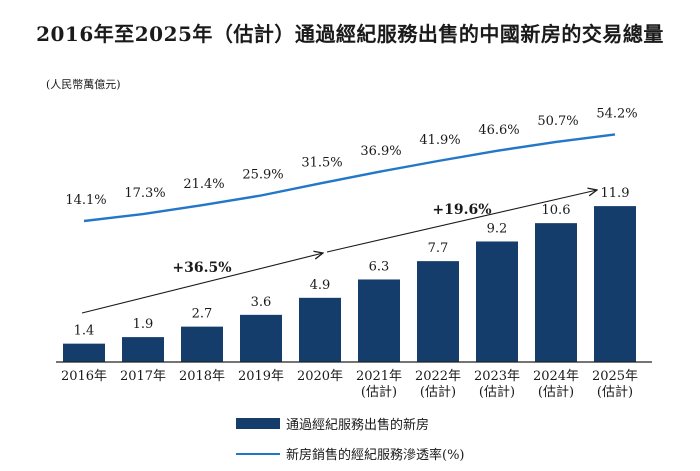 The height and width of the screenshot is (471, 700). What do you see at coordinates (201, 268) in the screenshot?
I see `cagr-label-0: +36.5%` at bounding box center [201, 268].